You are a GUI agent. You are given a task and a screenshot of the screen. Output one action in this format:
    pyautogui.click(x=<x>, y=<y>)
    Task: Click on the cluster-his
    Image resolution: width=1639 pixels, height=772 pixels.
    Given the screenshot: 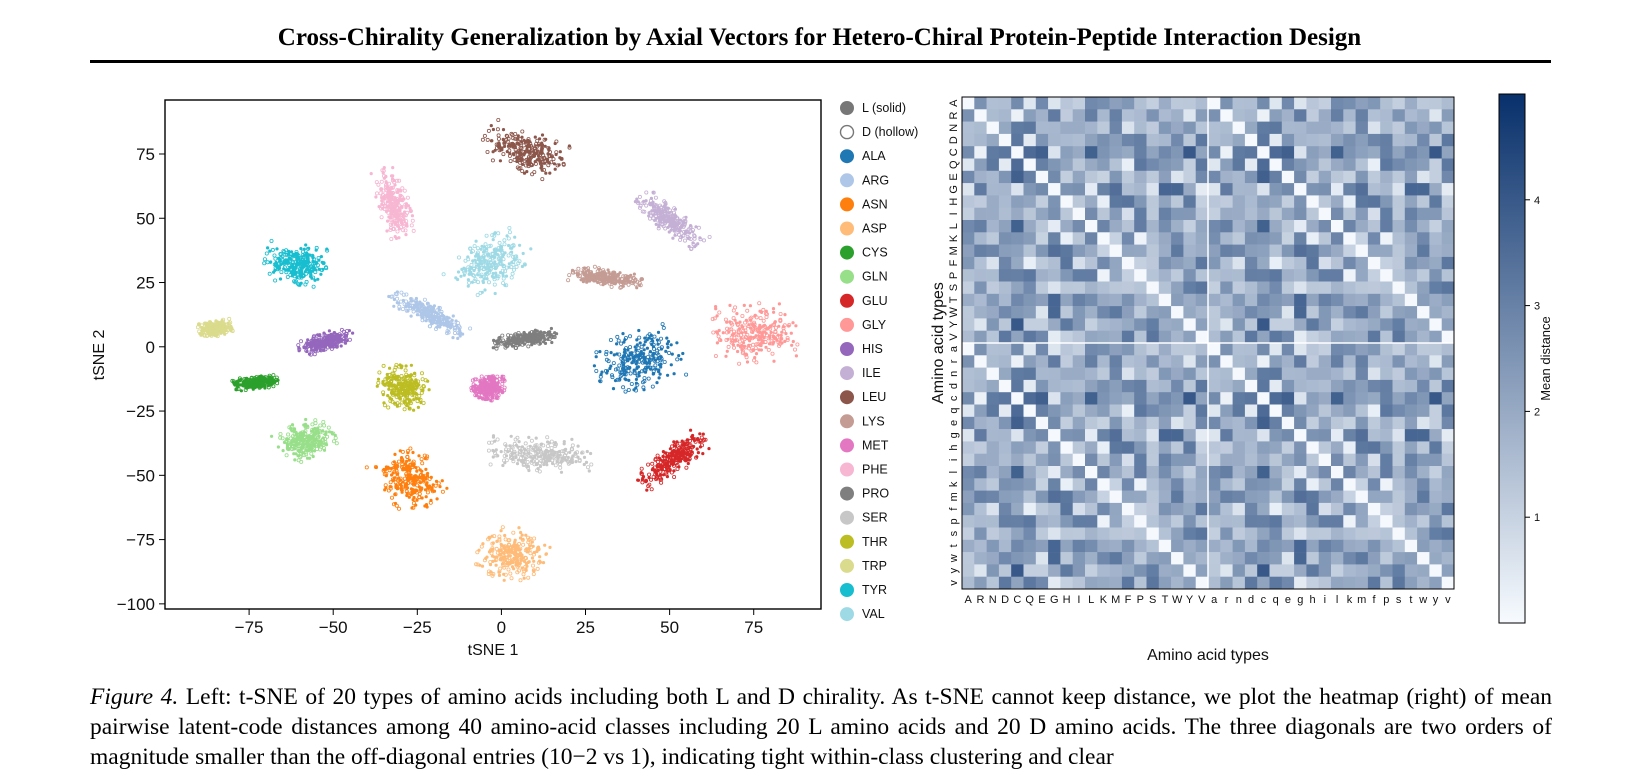 What is the action you would take?
    pyautogui.click(x=325, y=342)
    